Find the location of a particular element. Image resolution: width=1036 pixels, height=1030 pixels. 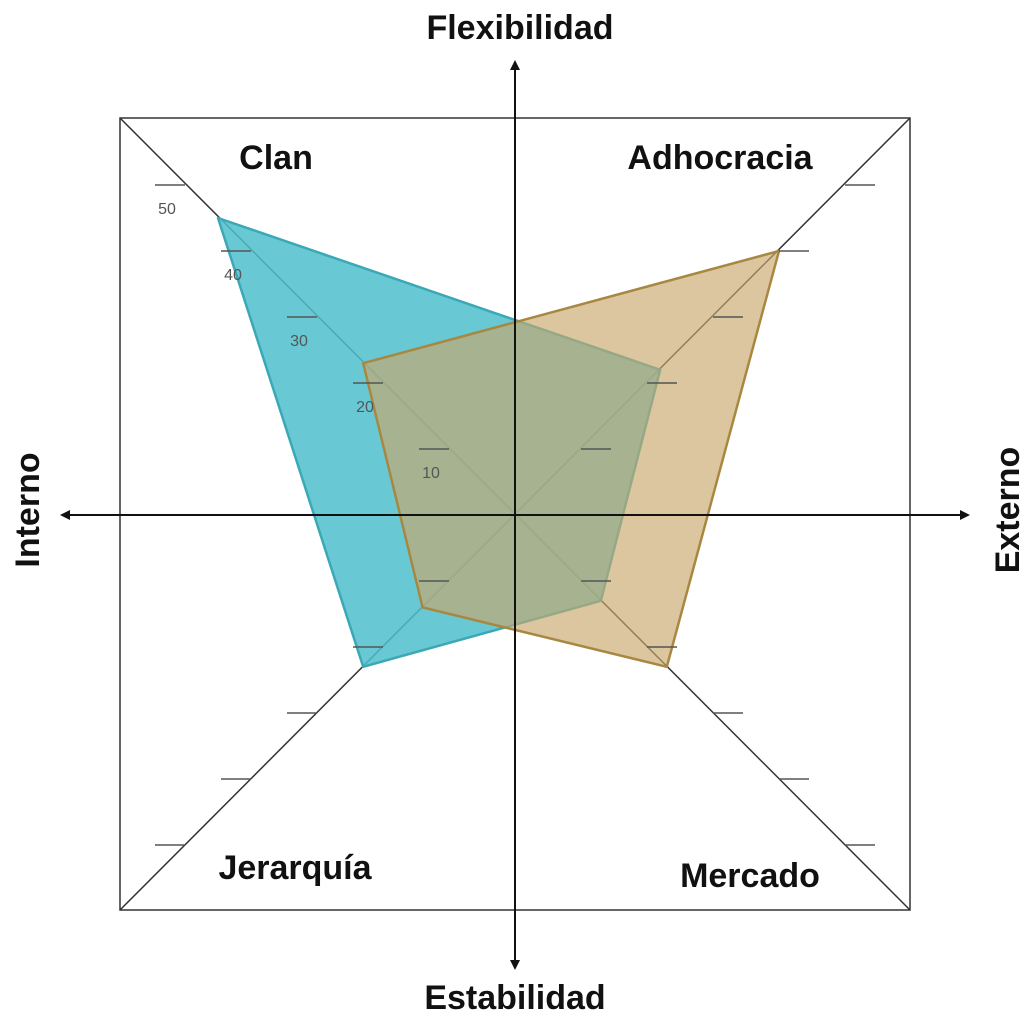

category-label: Mercado is located at coordinates (750, 876).